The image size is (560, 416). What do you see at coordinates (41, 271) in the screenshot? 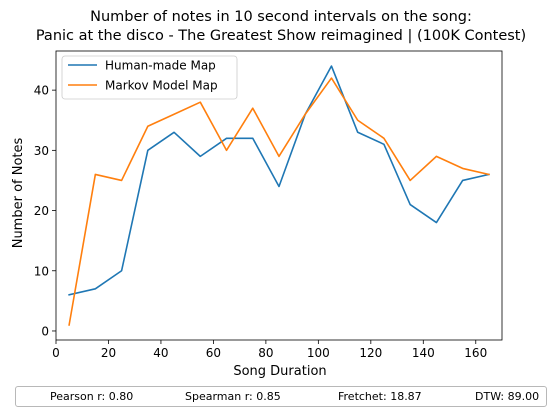
I see `y-tick-label: 10` at bounding box center [41, 271].